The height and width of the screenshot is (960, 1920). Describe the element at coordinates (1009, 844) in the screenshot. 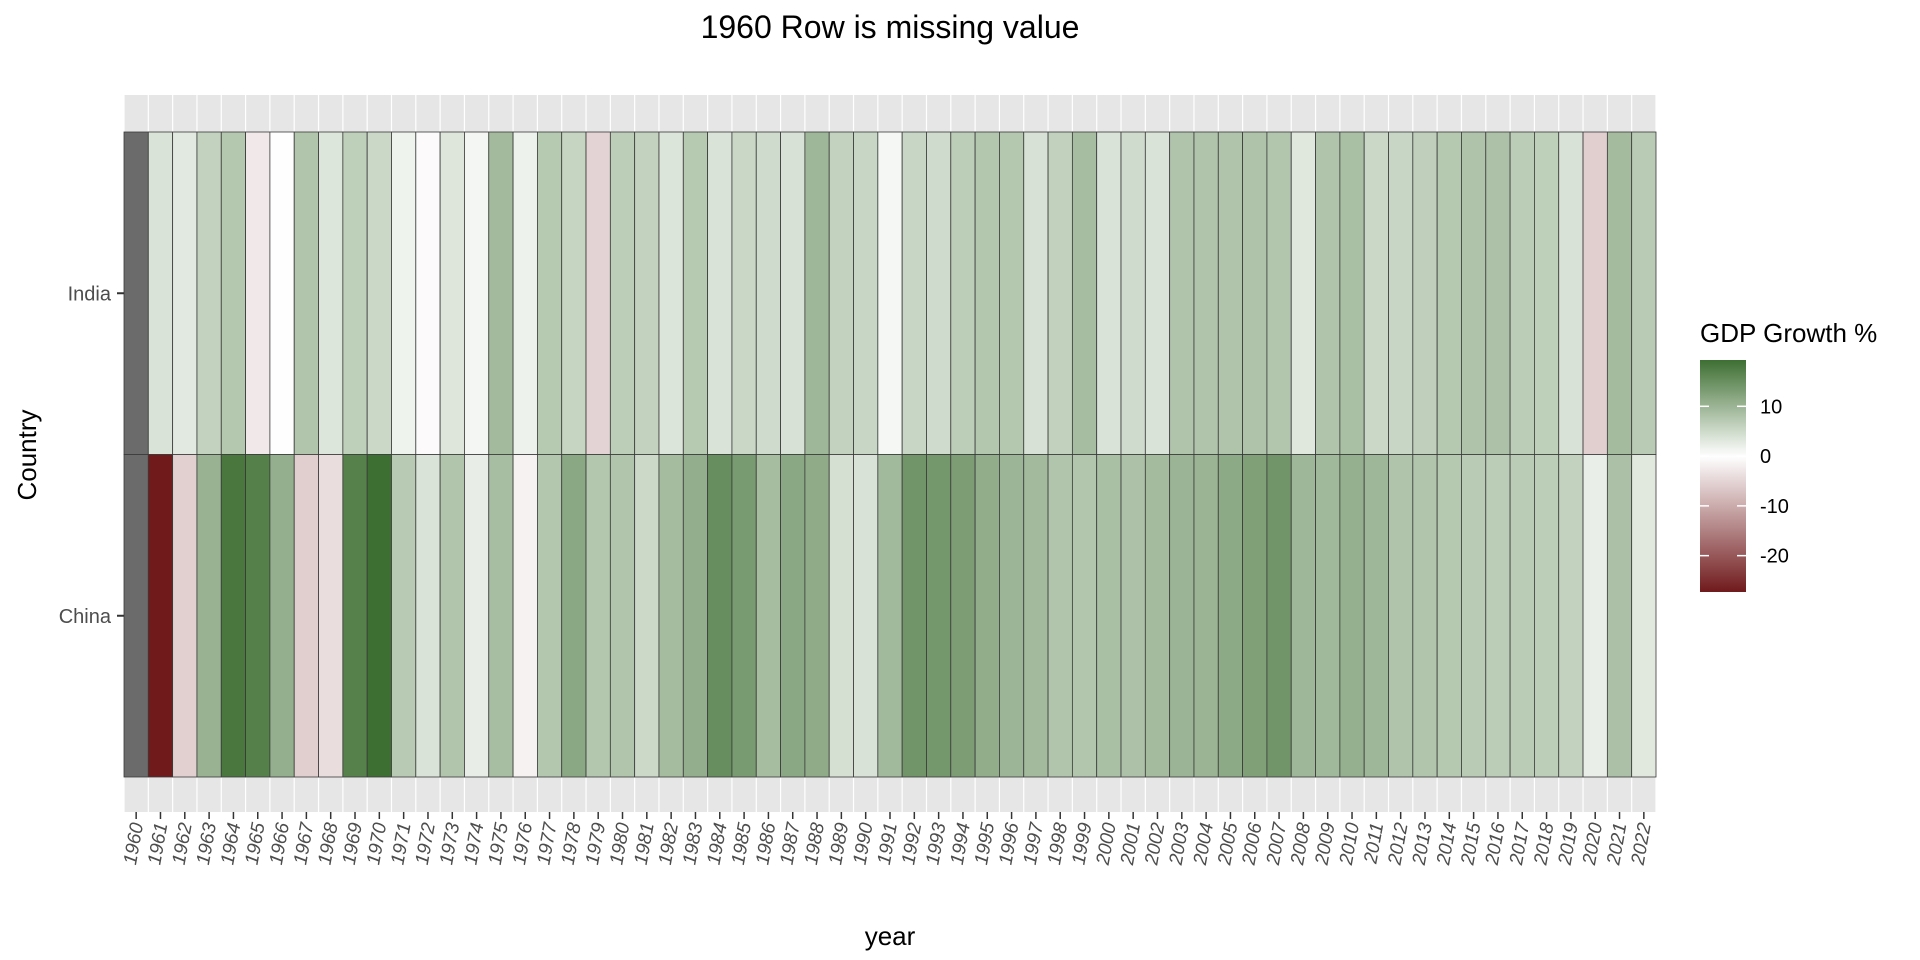

I see `x-tick-label: 1996` at that location.